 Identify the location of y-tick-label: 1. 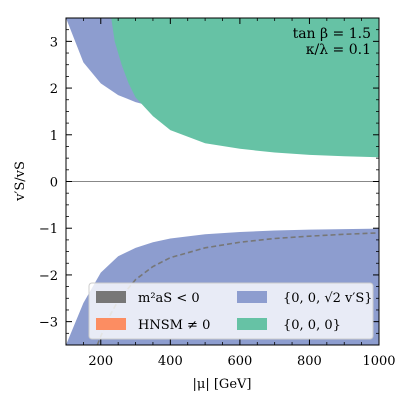
(54, 136).